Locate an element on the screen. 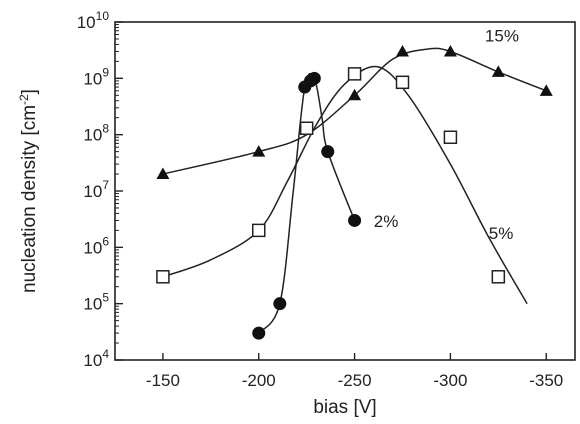 This screenshot has width=580, height=424. x-axis-title: bias [V] is located at coordinates (344, 407).